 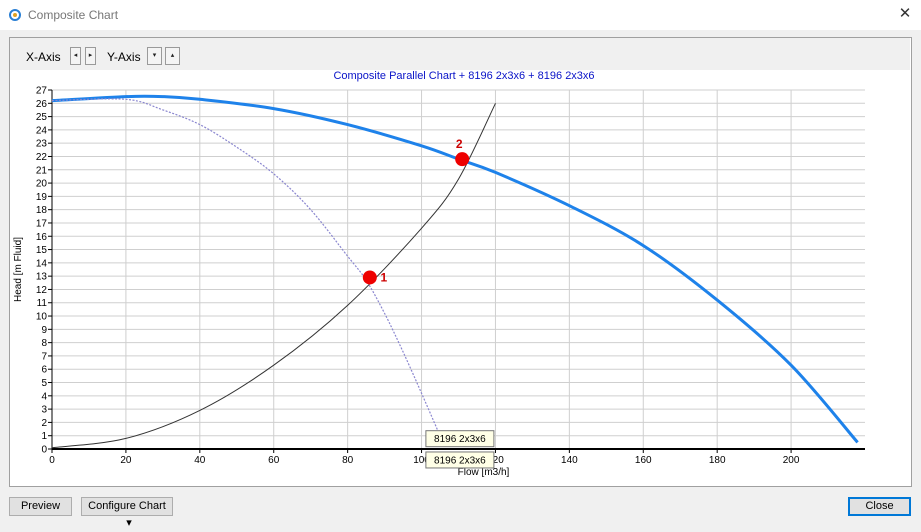 I want to click on y-tick-label: 14, so click(x=42, y=263).